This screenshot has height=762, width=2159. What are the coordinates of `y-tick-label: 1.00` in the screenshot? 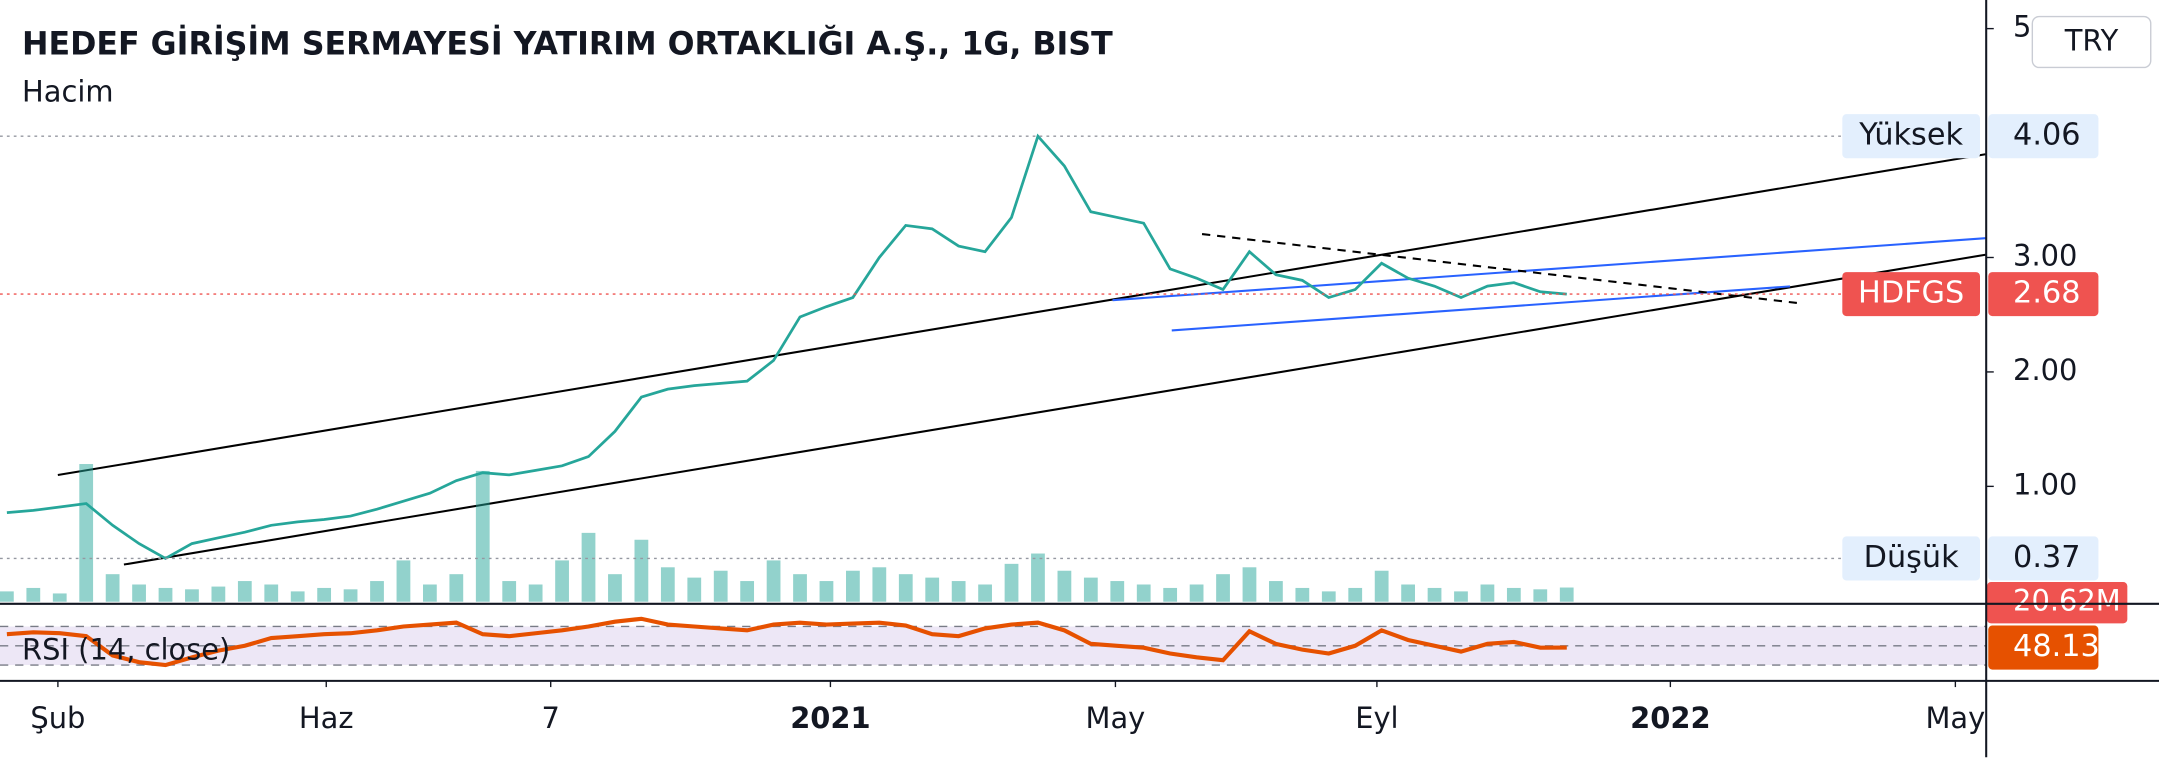 It's located at (2045, 484).